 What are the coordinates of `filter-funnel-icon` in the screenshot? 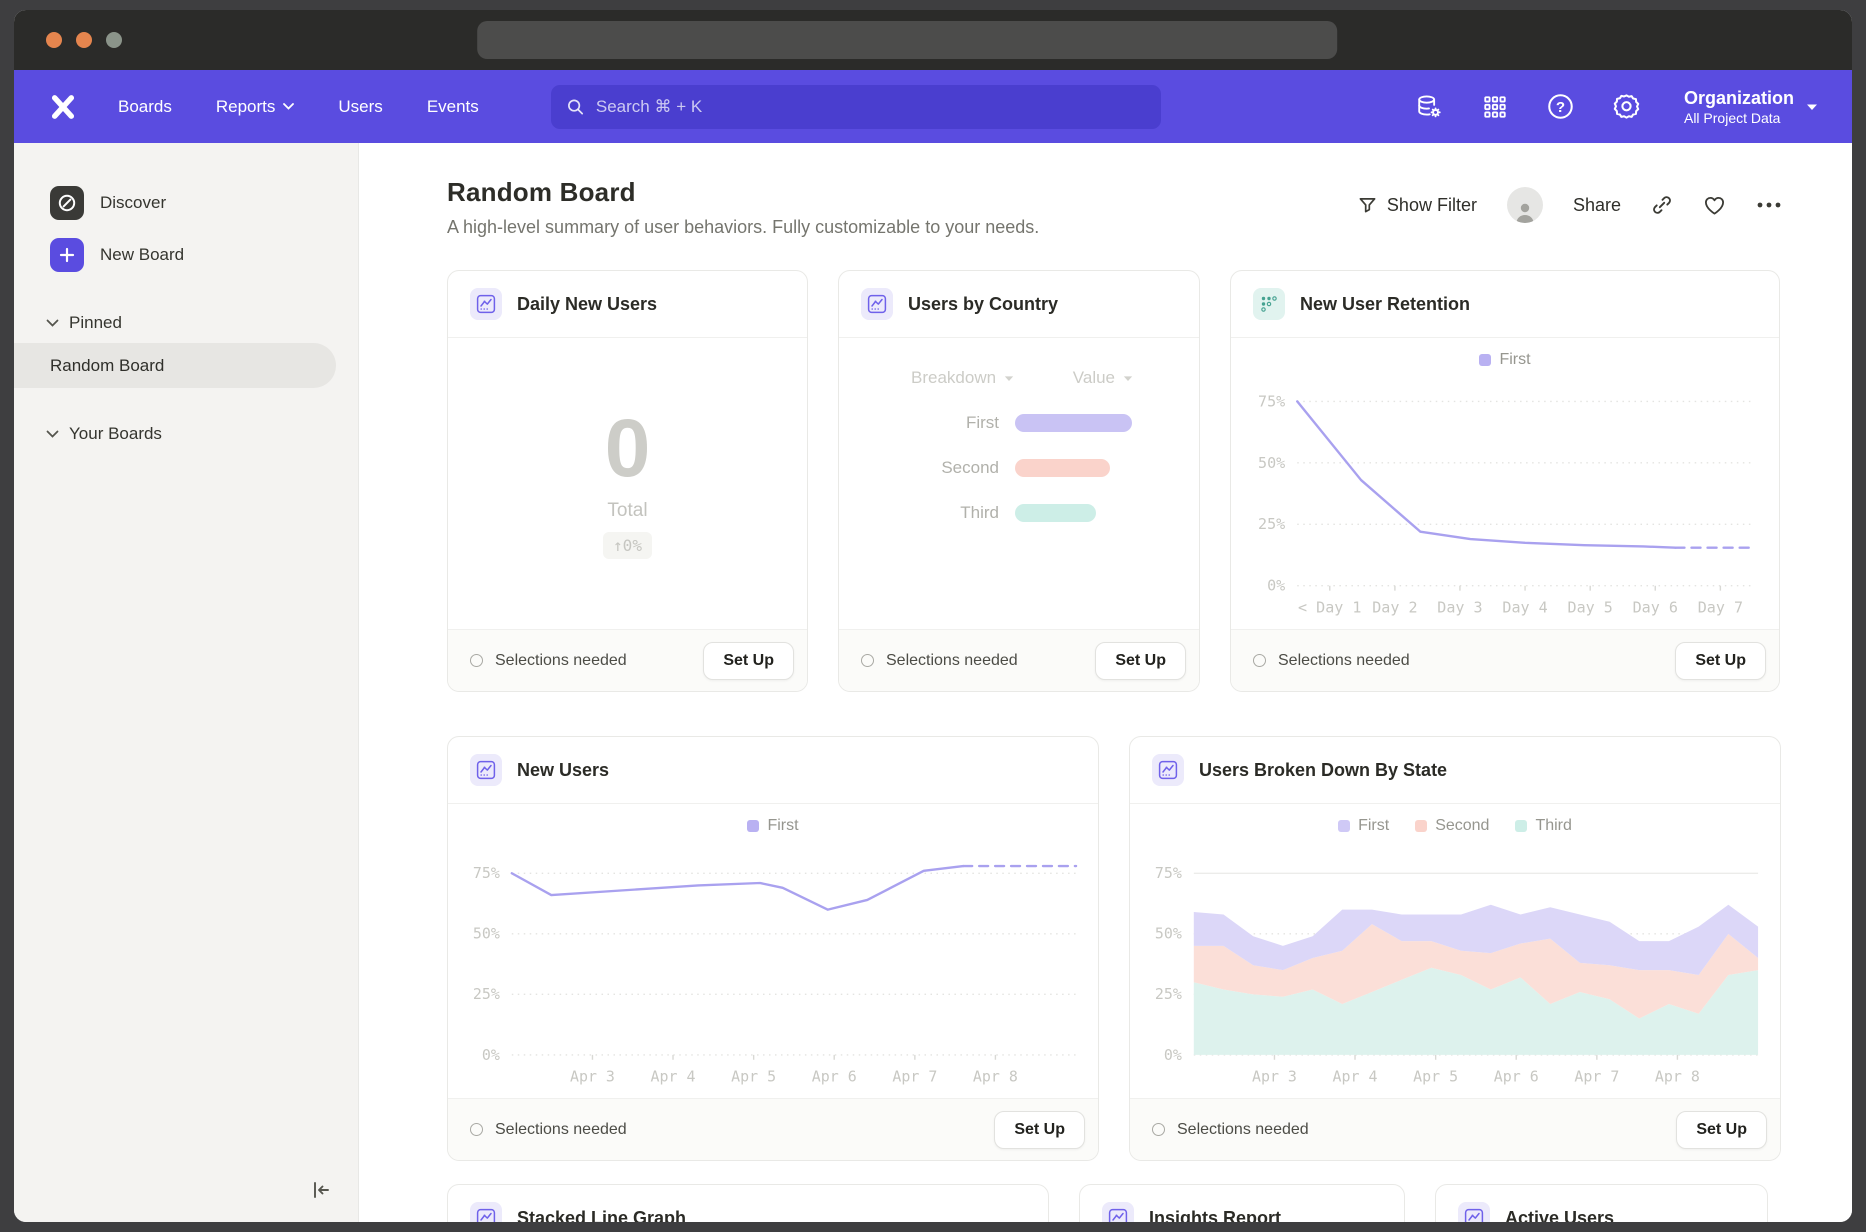 It's located at (1367, 204).